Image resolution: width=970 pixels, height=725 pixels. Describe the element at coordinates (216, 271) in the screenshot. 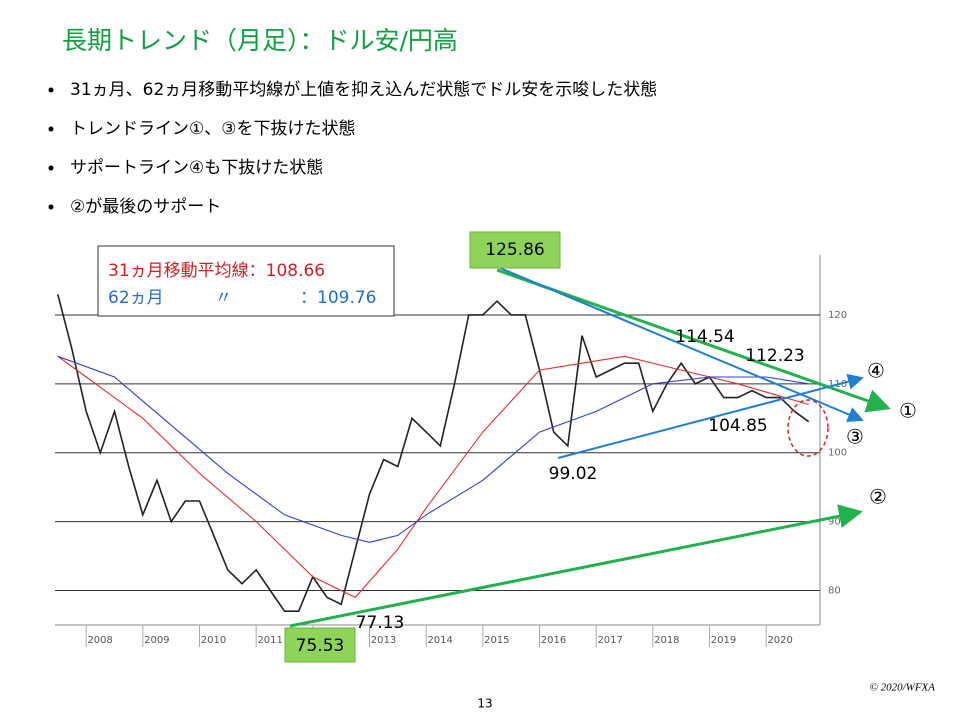

I see `legend-entry: 31ヵ月移動平均線：108.66` at that location.